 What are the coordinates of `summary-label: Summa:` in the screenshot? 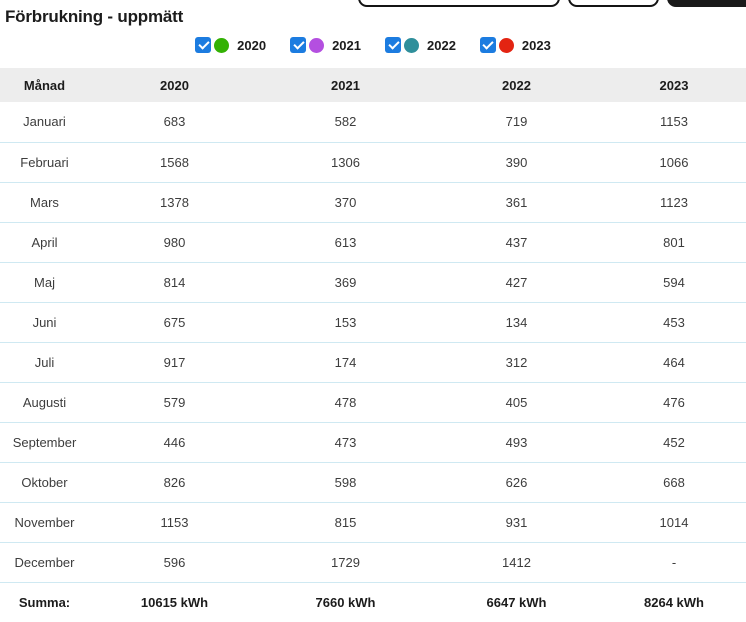 It's located at (44, 602).